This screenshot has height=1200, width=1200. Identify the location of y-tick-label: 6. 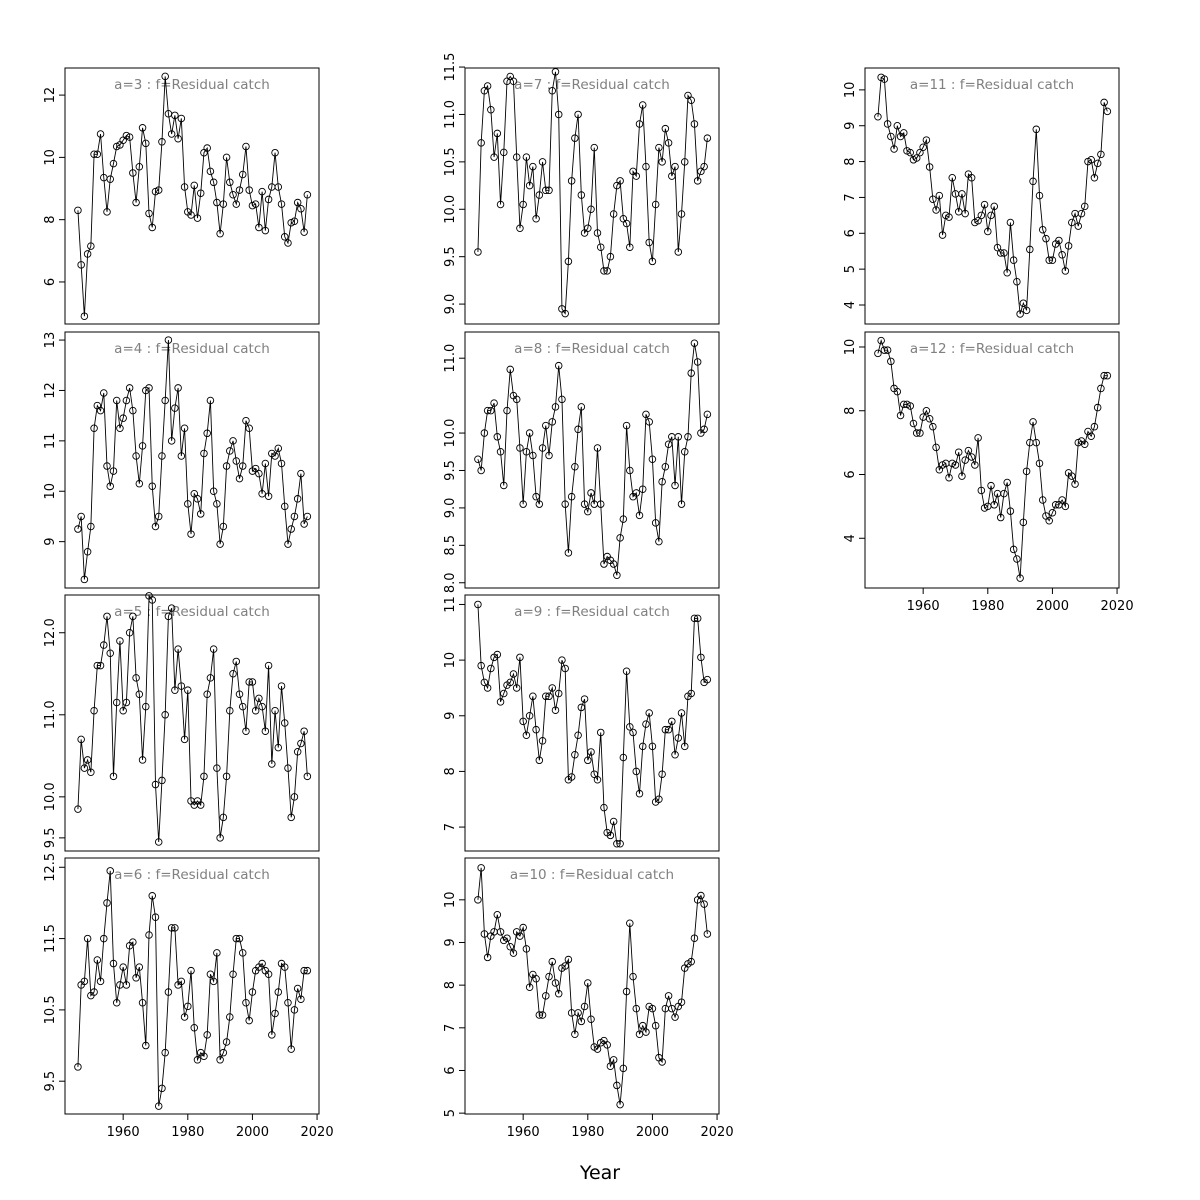
(850, 233).